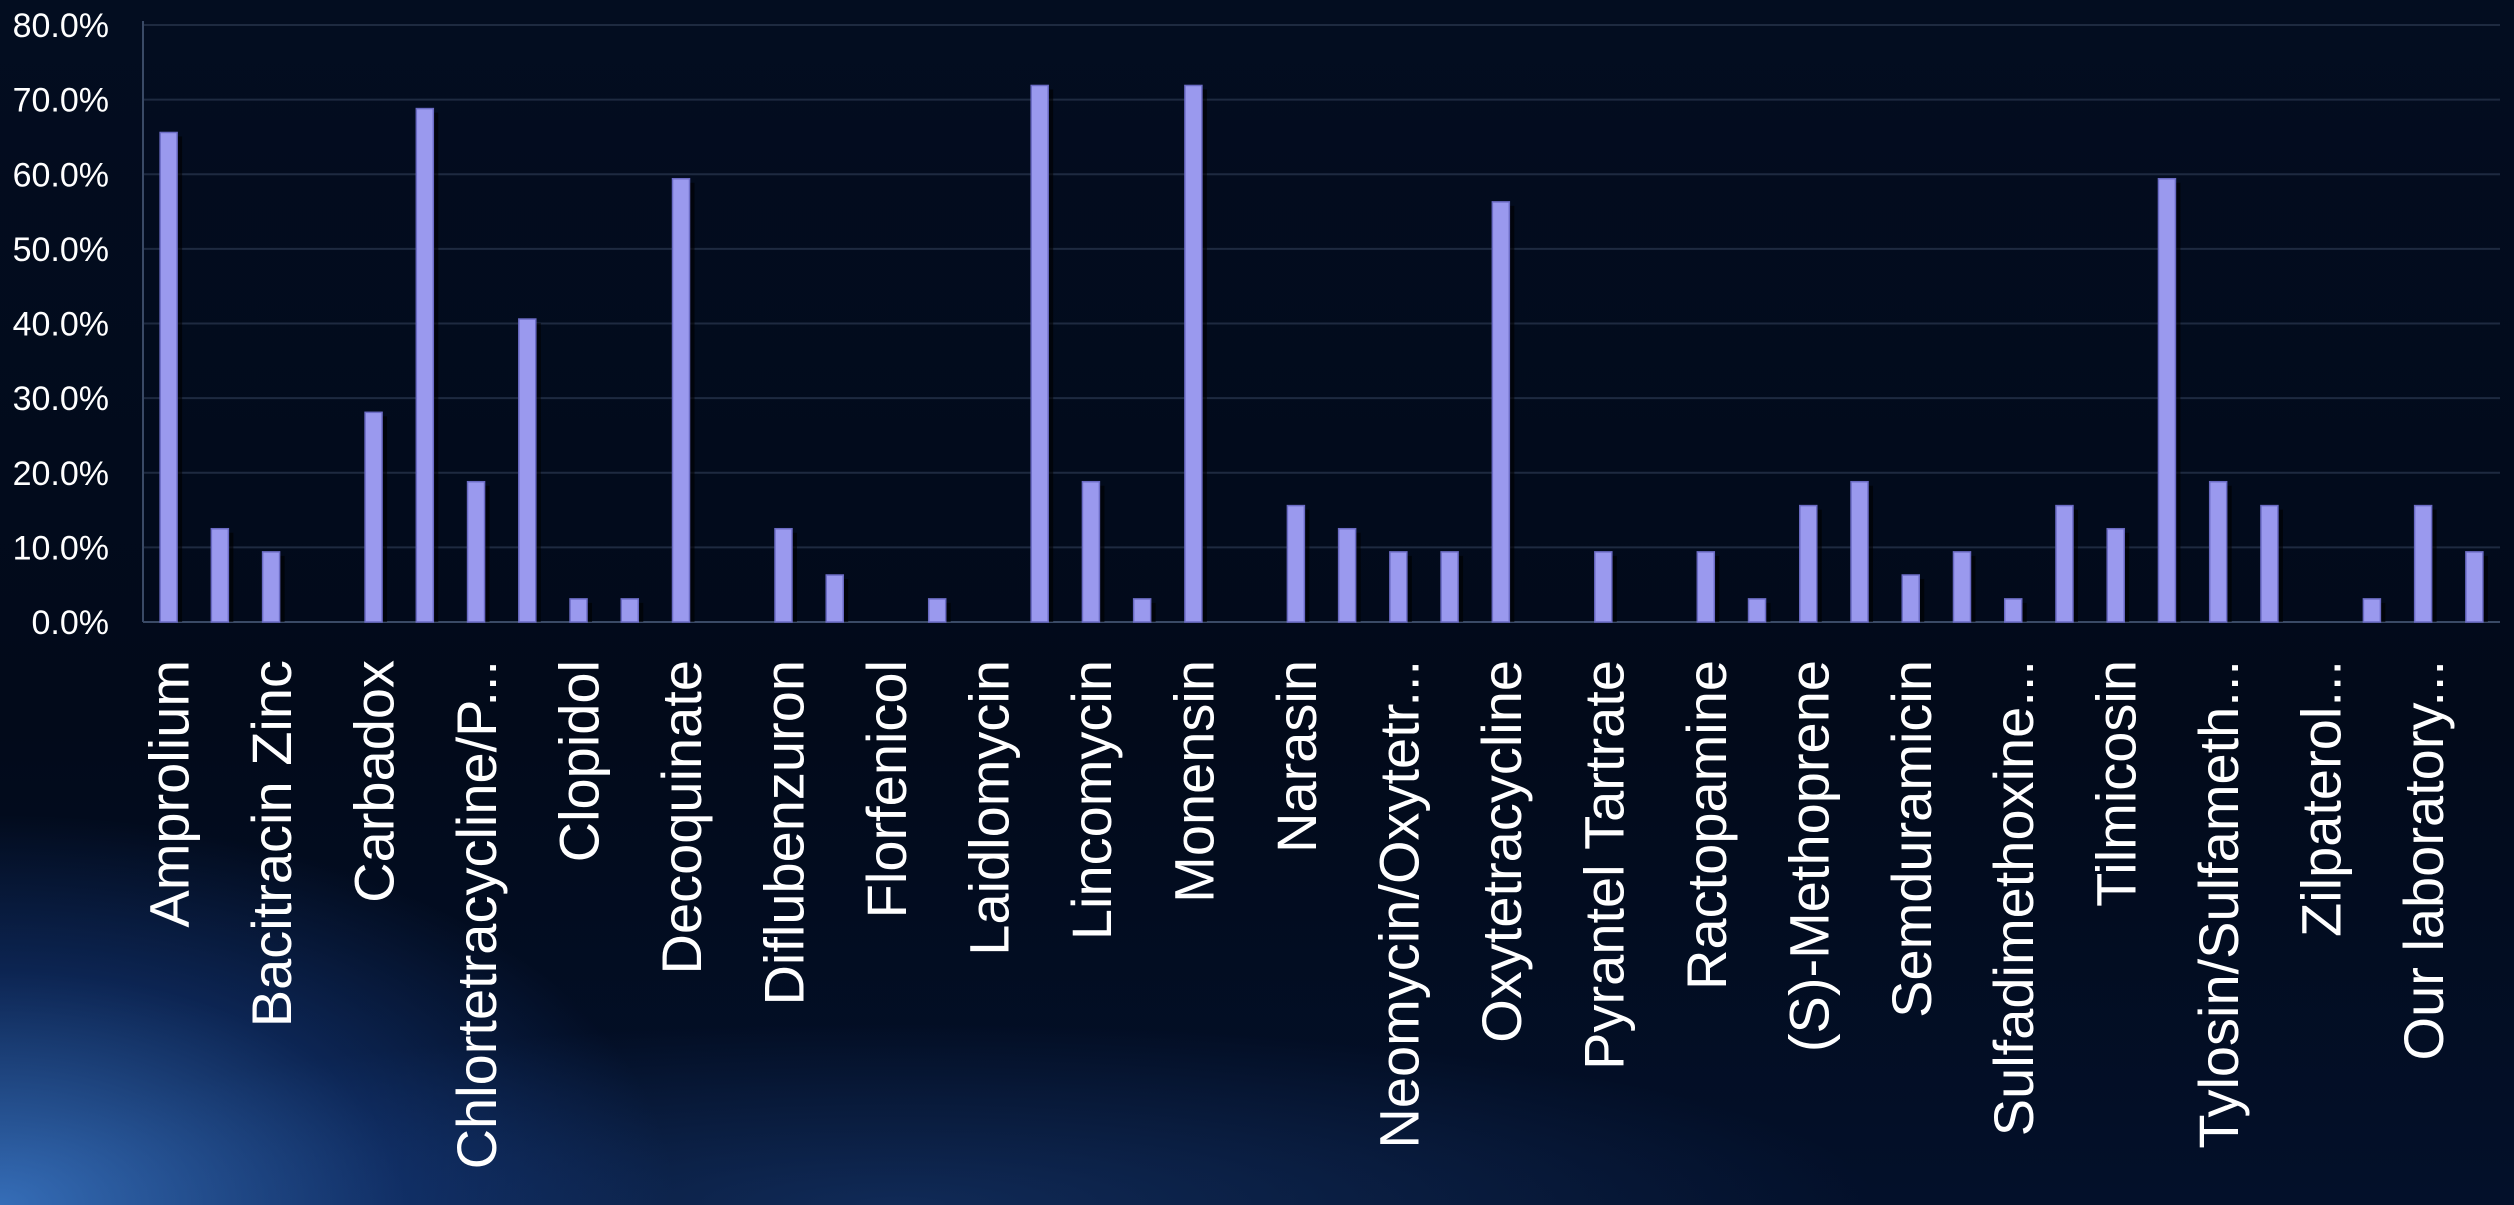 The width and height of the screenshot is (2514, 1205). Describe the element at coordinates (271, 843) in the screenshot. I see `x-category-label: Bacitracin Zinc` at that location.